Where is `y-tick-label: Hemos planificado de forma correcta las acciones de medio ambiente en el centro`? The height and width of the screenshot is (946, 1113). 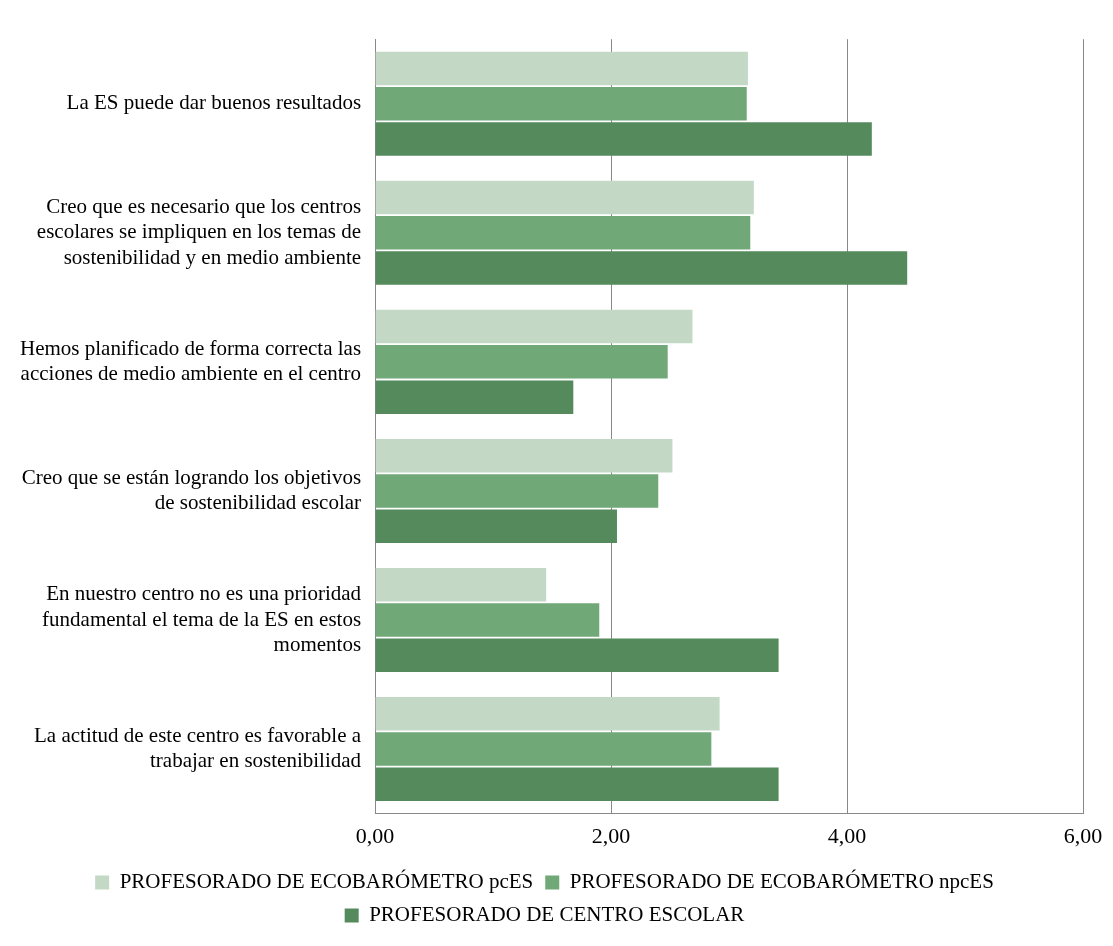
y-tick-label: Hemos planificado de forma correcta las acciones de medio ambiente en el centro is located at coordinates (190, 360).